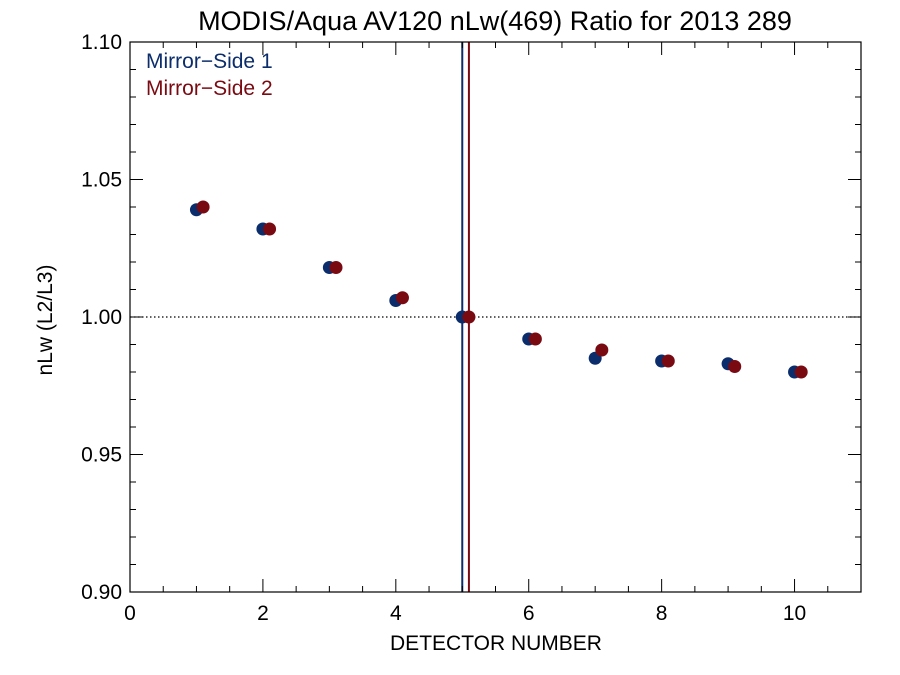 The width and height of the screenshot is (900, 675). Describe the element at coordinates (101, 42) in the screenshot. I see `y-tick-label: 1.10` at that location.